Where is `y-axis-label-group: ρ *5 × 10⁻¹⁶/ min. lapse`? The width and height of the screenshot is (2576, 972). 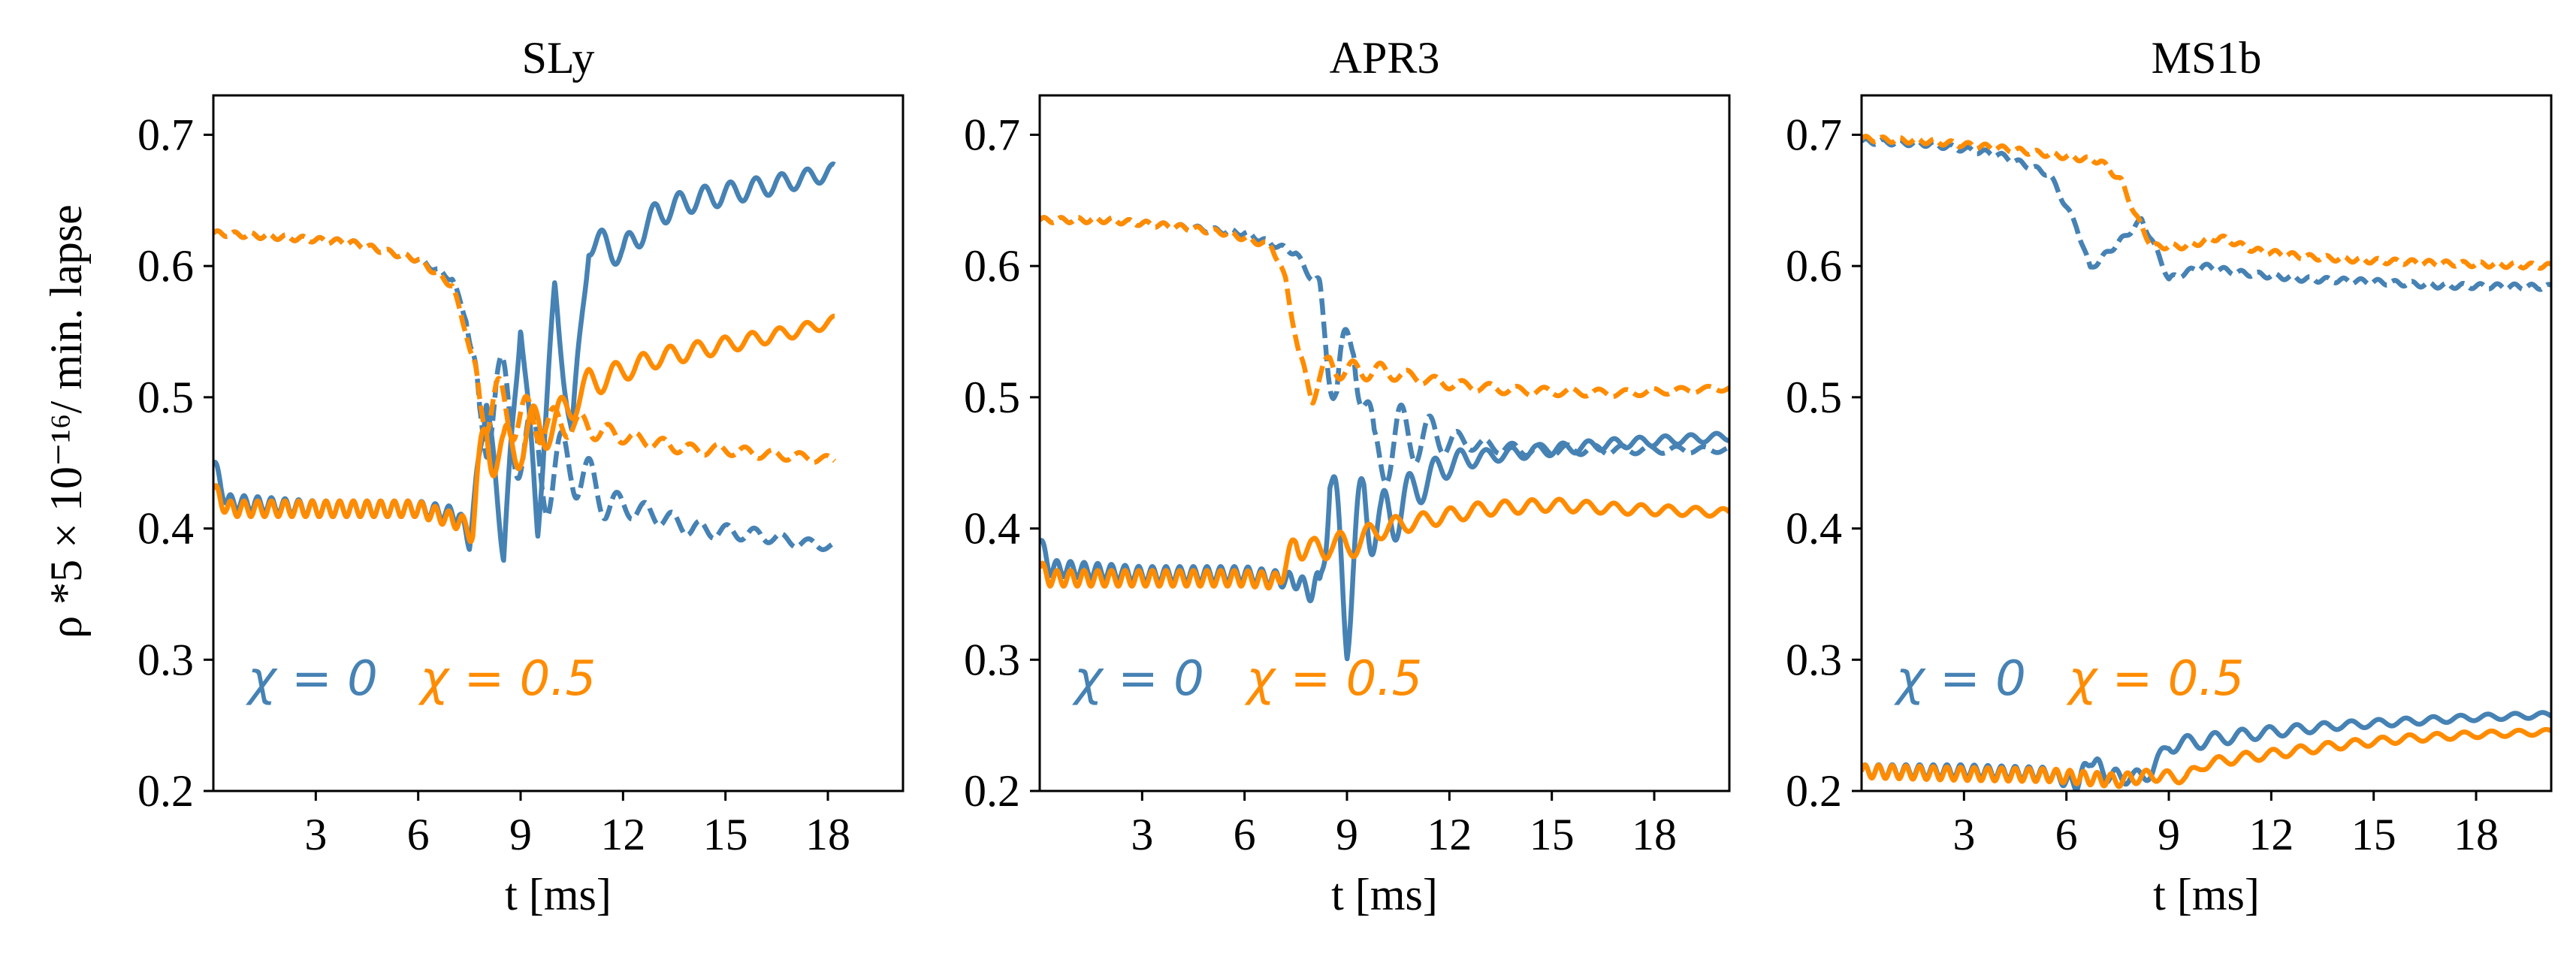
y-axis-label-group: ρ *5 × 10⁻¹⁶/ min. lapse is located at coordinates (66, 421).